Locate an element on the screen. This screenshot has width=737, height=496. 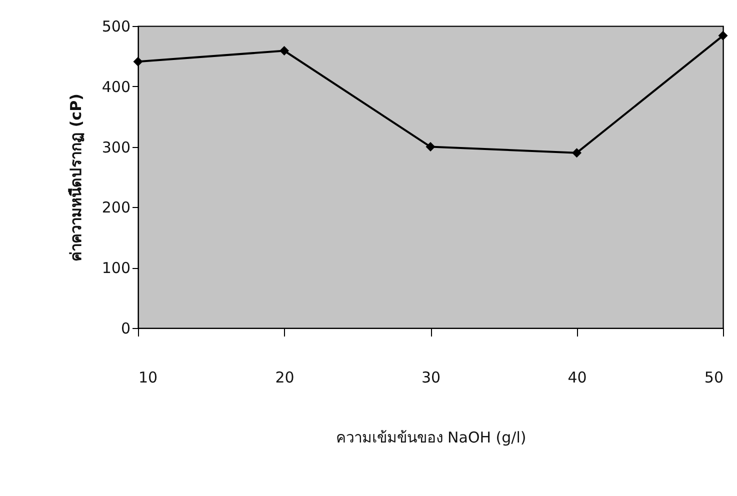
x-tick-label: 20 is located at coordinates (284, 377).